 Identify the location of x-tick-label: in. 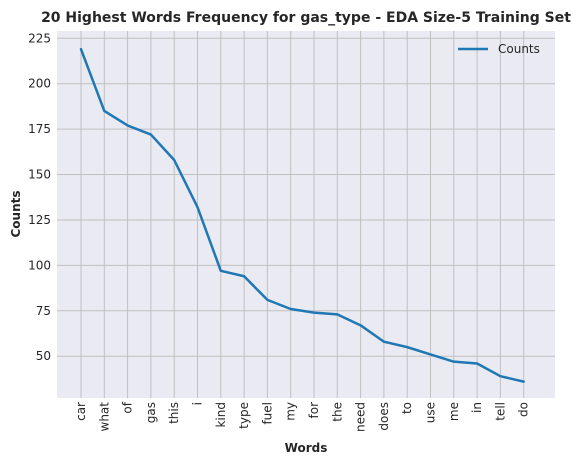
(477, 407).